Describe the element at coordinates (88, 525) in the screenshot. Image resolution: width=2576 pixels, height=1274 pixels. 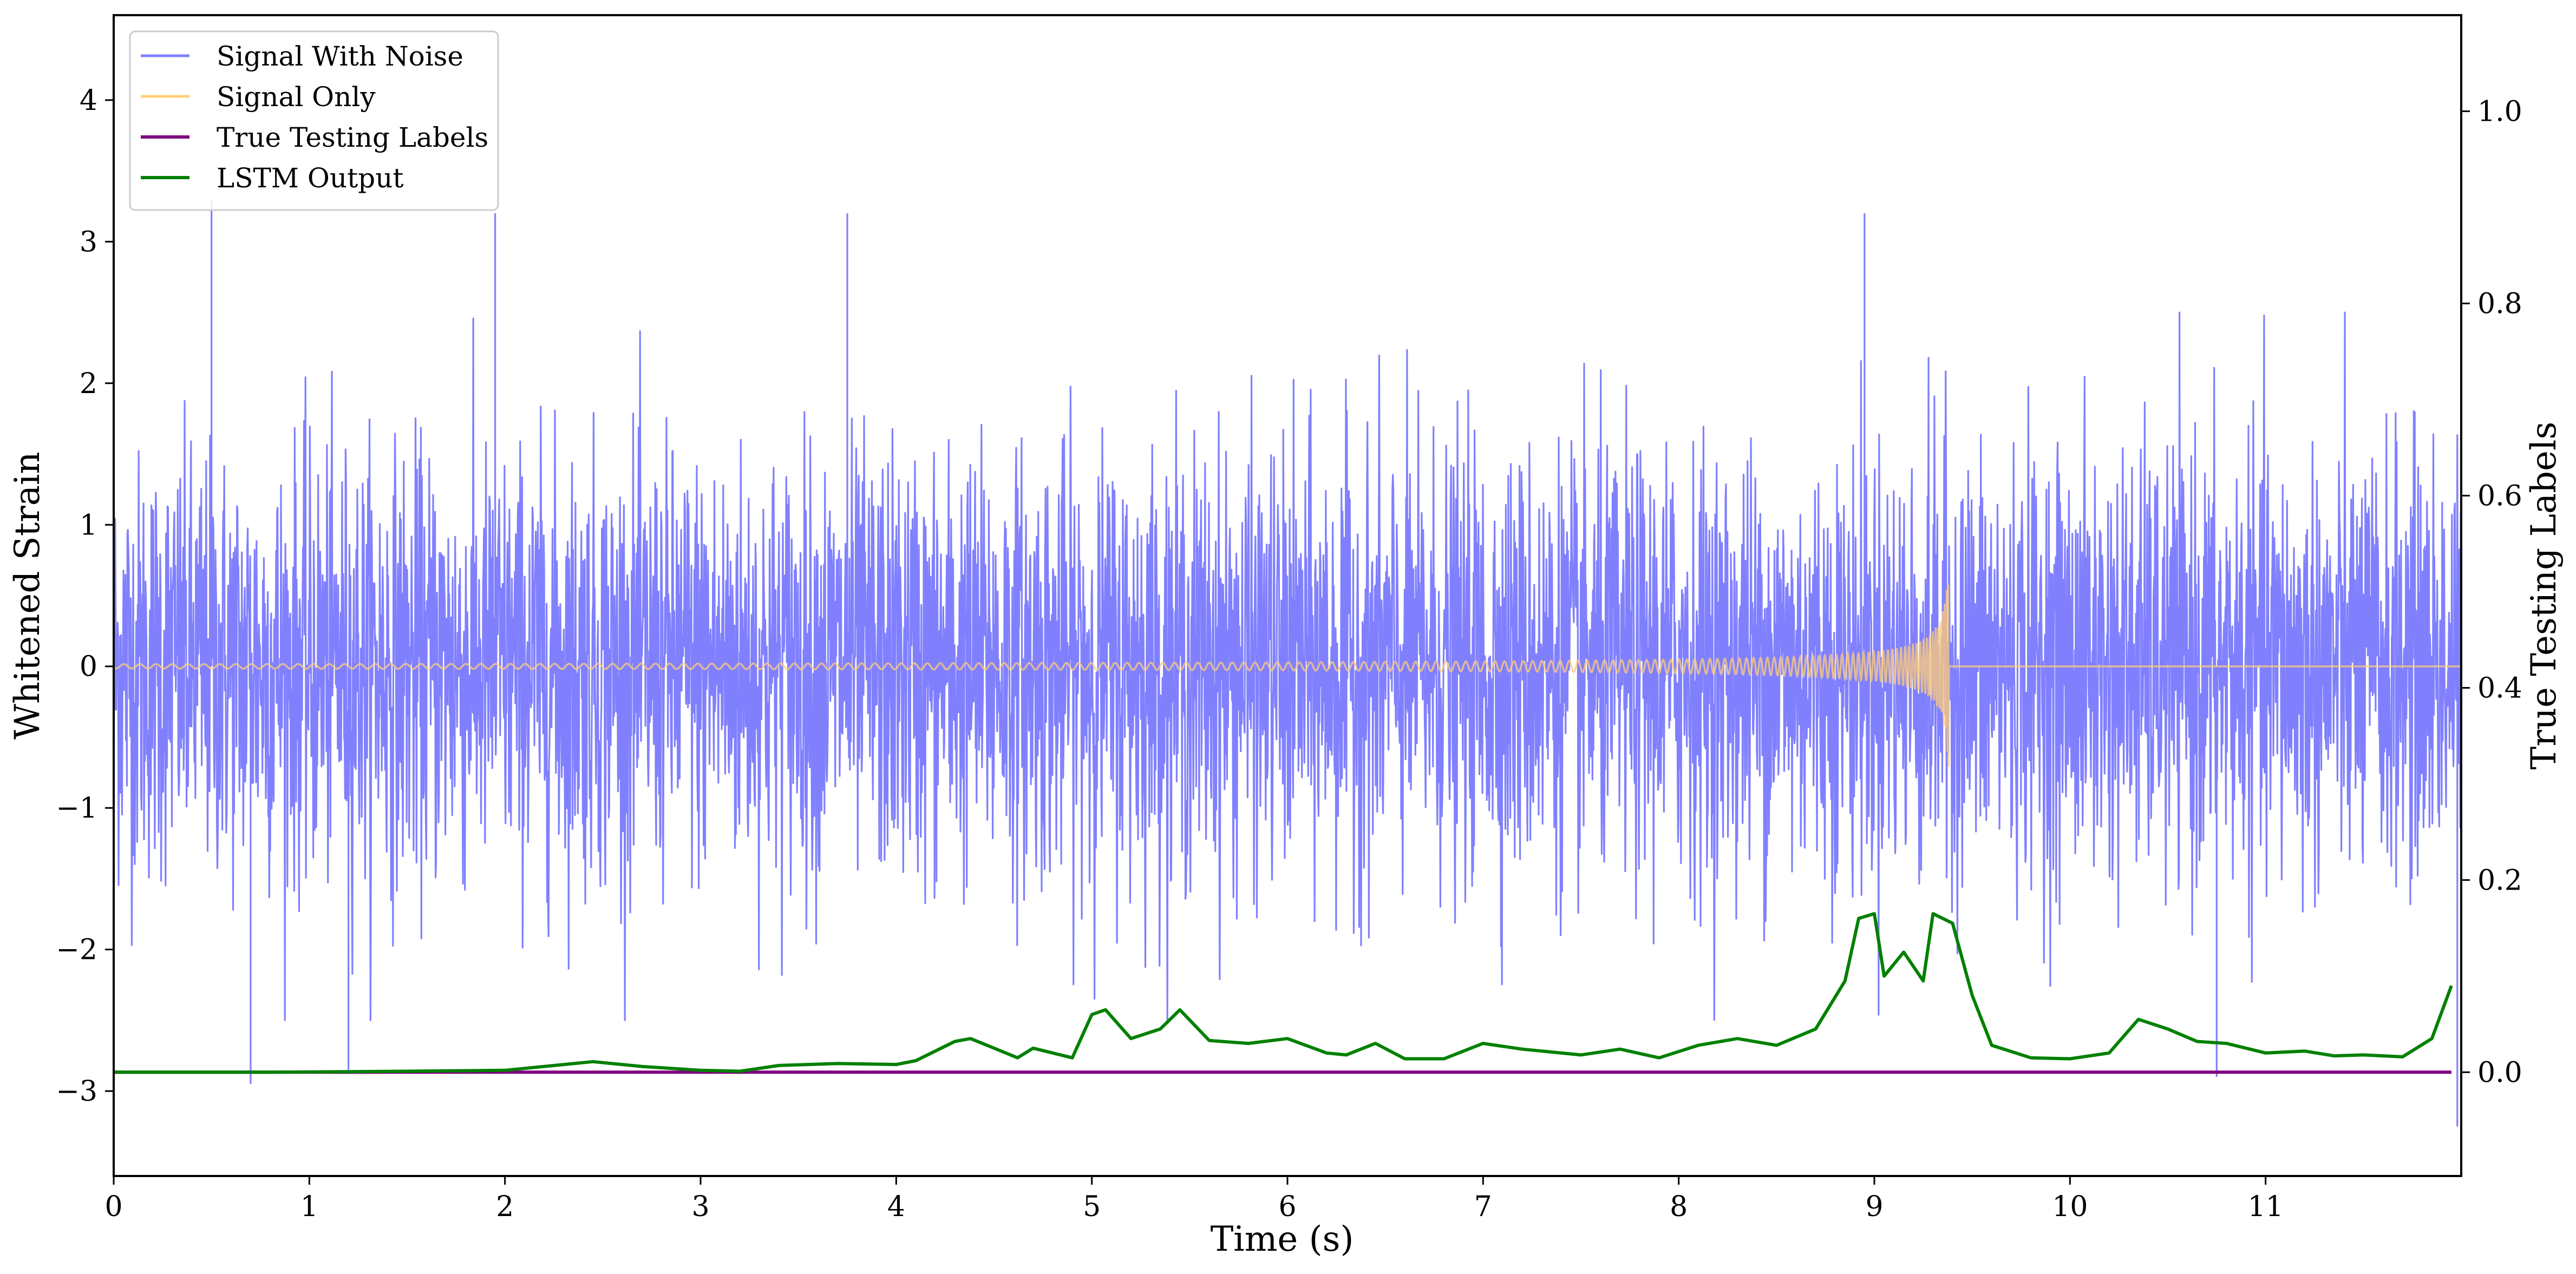
I see `y-tick-label: 1` at that location.